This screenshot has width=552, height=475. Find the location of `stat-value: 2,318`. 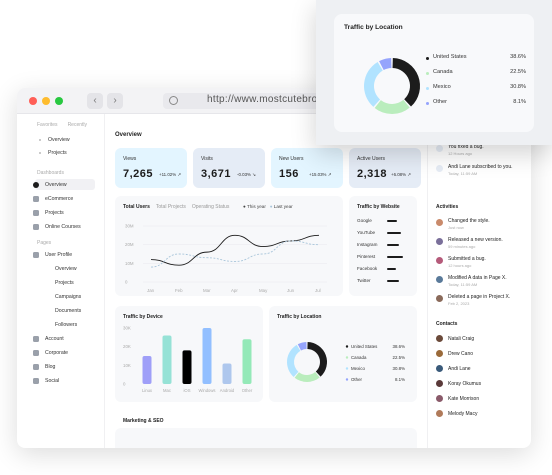

stat-value: 2,318 is located at coordinates (372, 174).